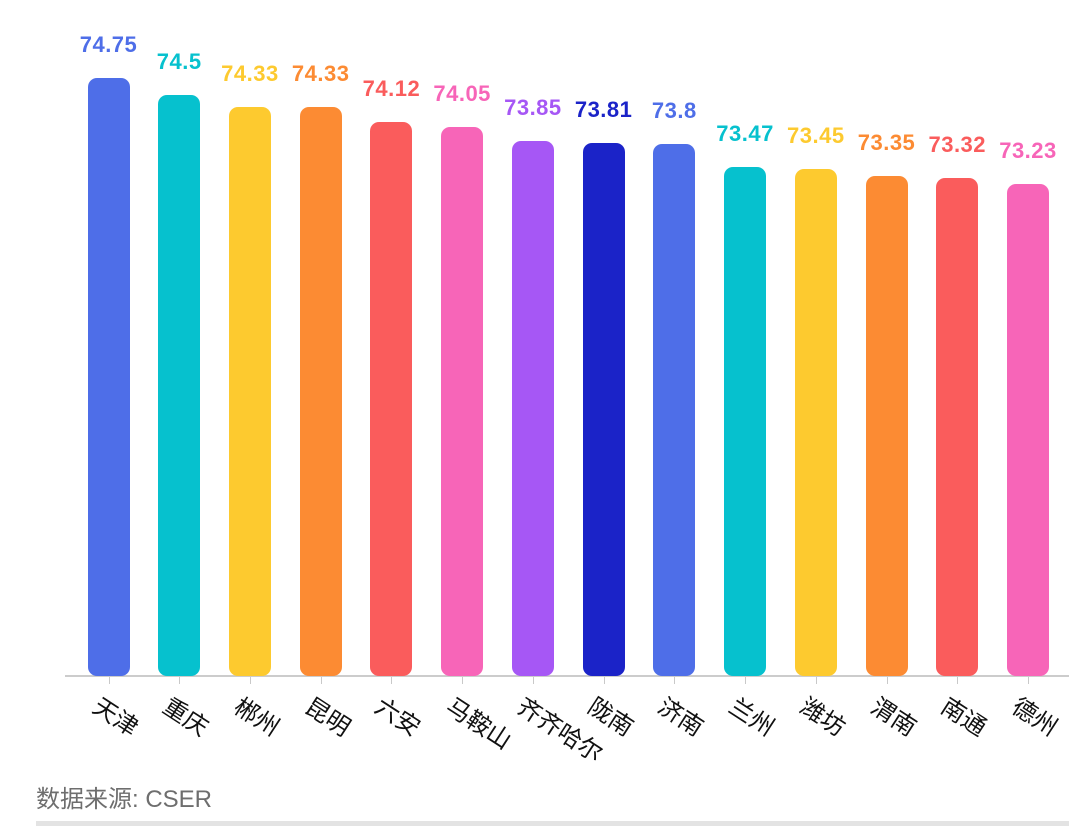 The width and height of the screenshot is (1069, 839). What do you see at coordinates (1027, 429) in the screenshot?
I see `bar-德州` at bounding box center [1027, 429].